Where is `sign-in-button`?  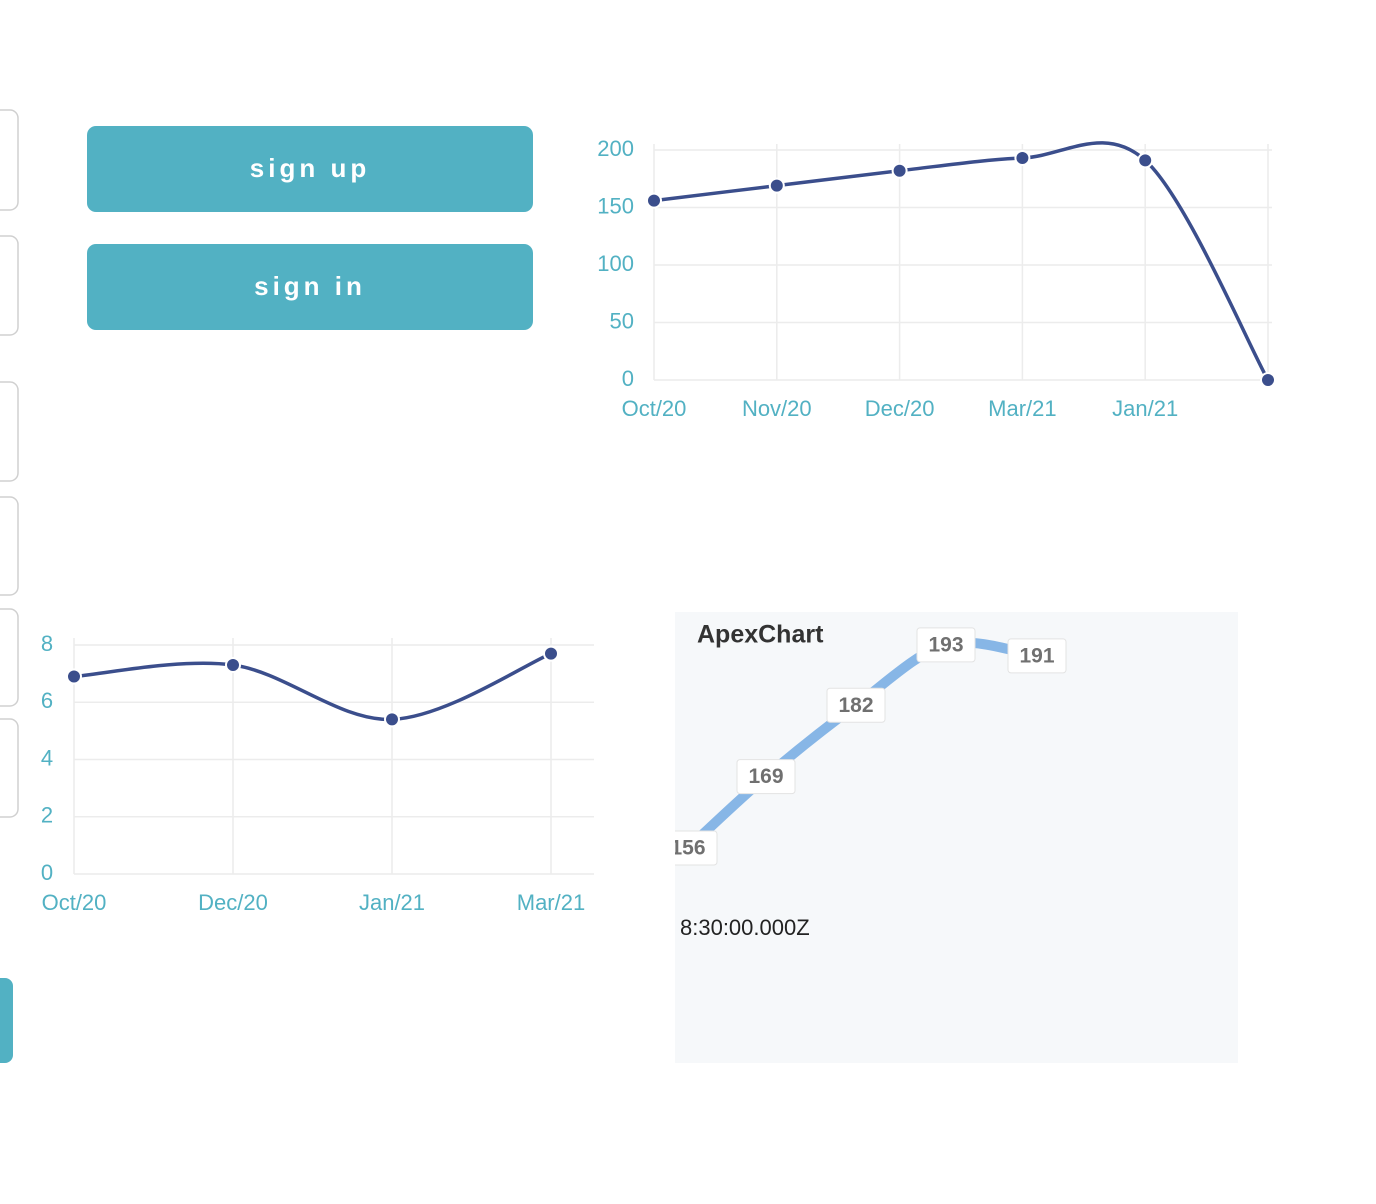 sign-in-button is located at coordinates (310, 287).